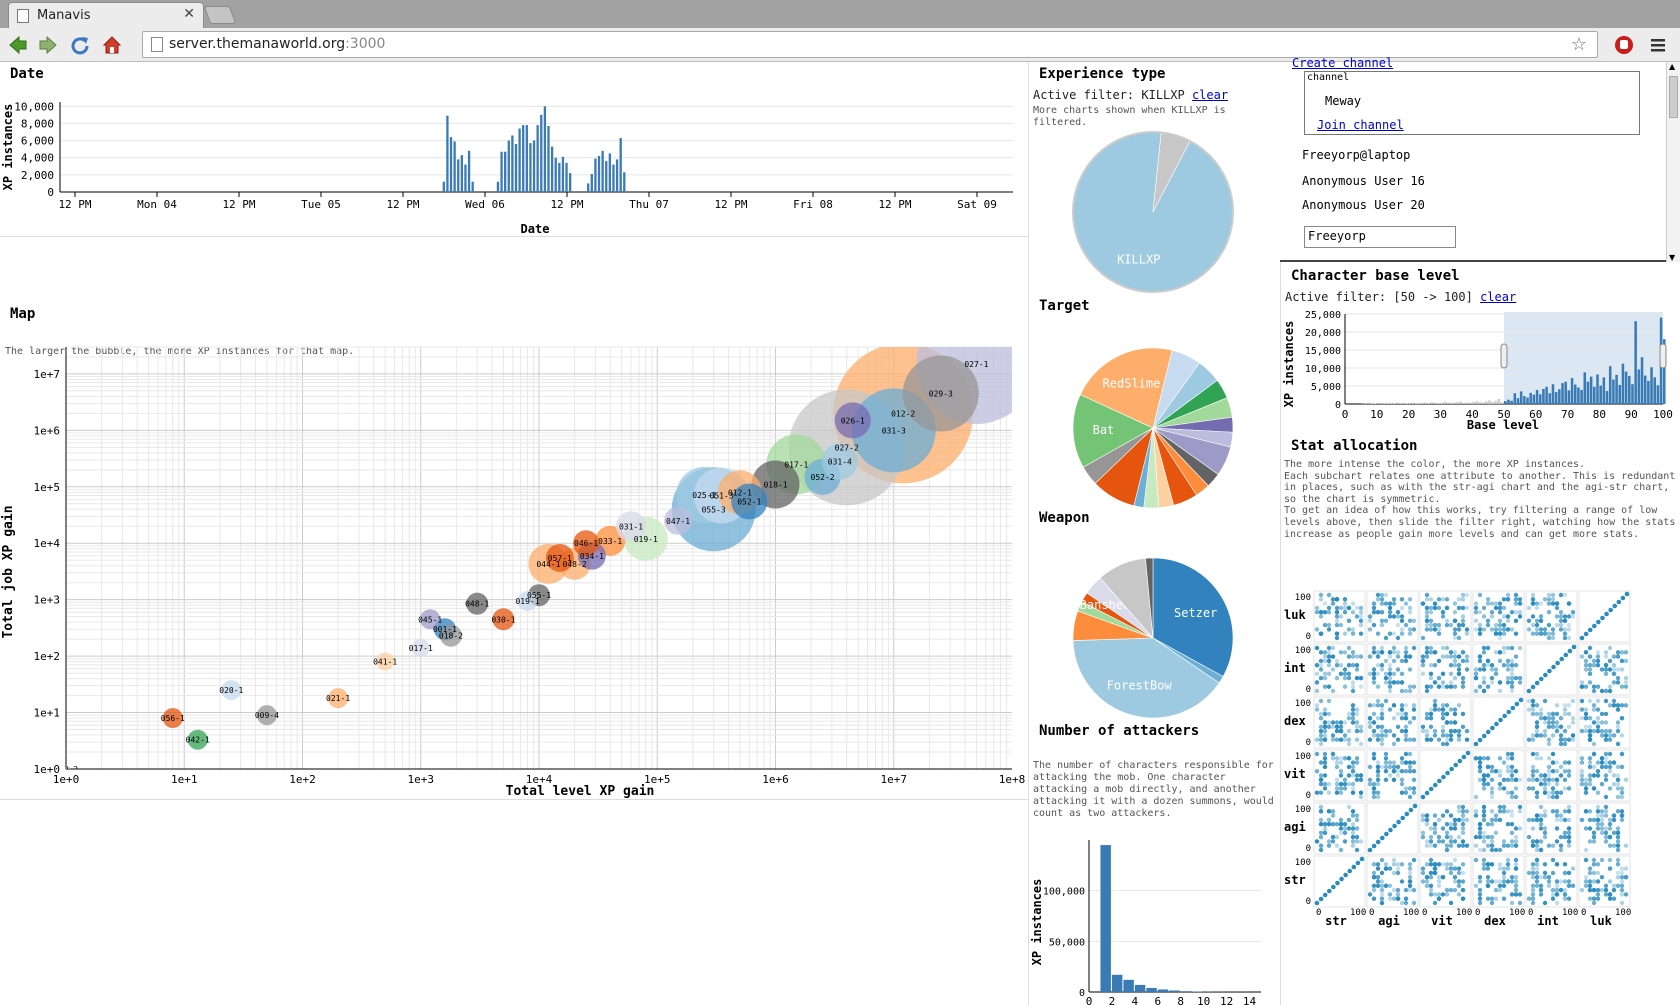  What do you see at coordinates (1673, 97) in the screenshot?
I see `scrollbar-thumb` at bounding box center [1673, 97].